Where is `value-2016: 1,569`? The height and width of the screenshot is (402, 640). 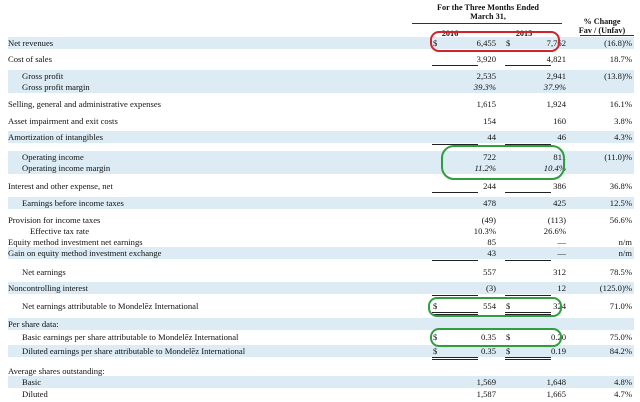
value-2016: 1,569 is located at coordinates (486, 382).